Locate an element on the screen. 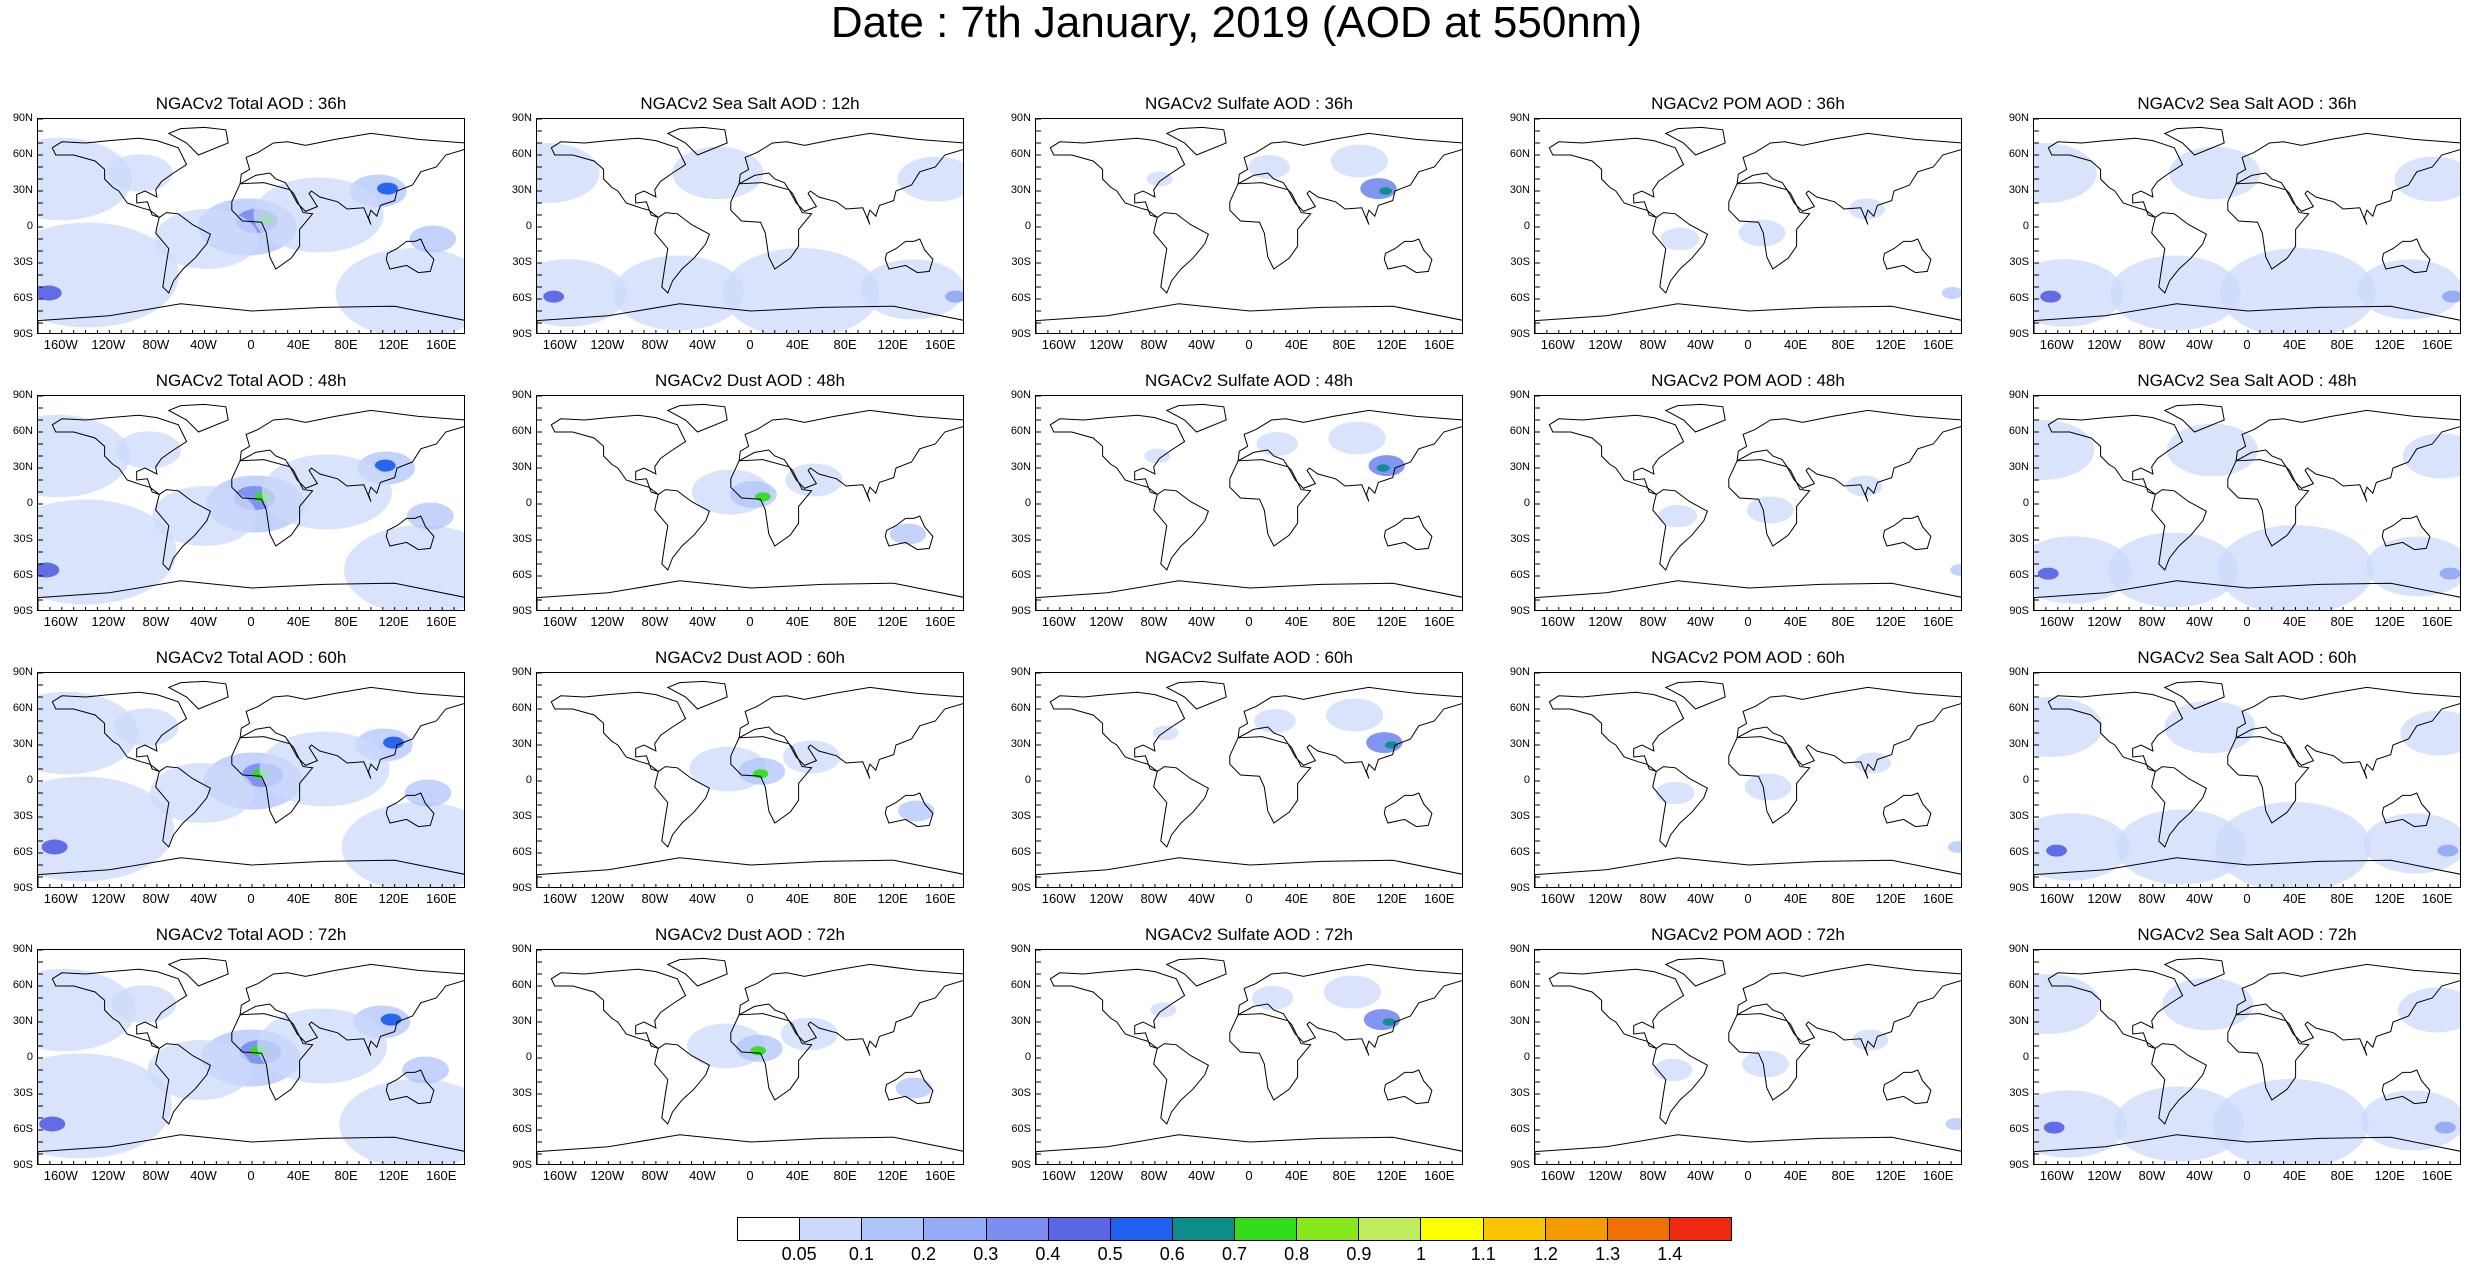 This screenshot has height=1265, width=2473. aod-map is located at coordinates (2247, 1057).